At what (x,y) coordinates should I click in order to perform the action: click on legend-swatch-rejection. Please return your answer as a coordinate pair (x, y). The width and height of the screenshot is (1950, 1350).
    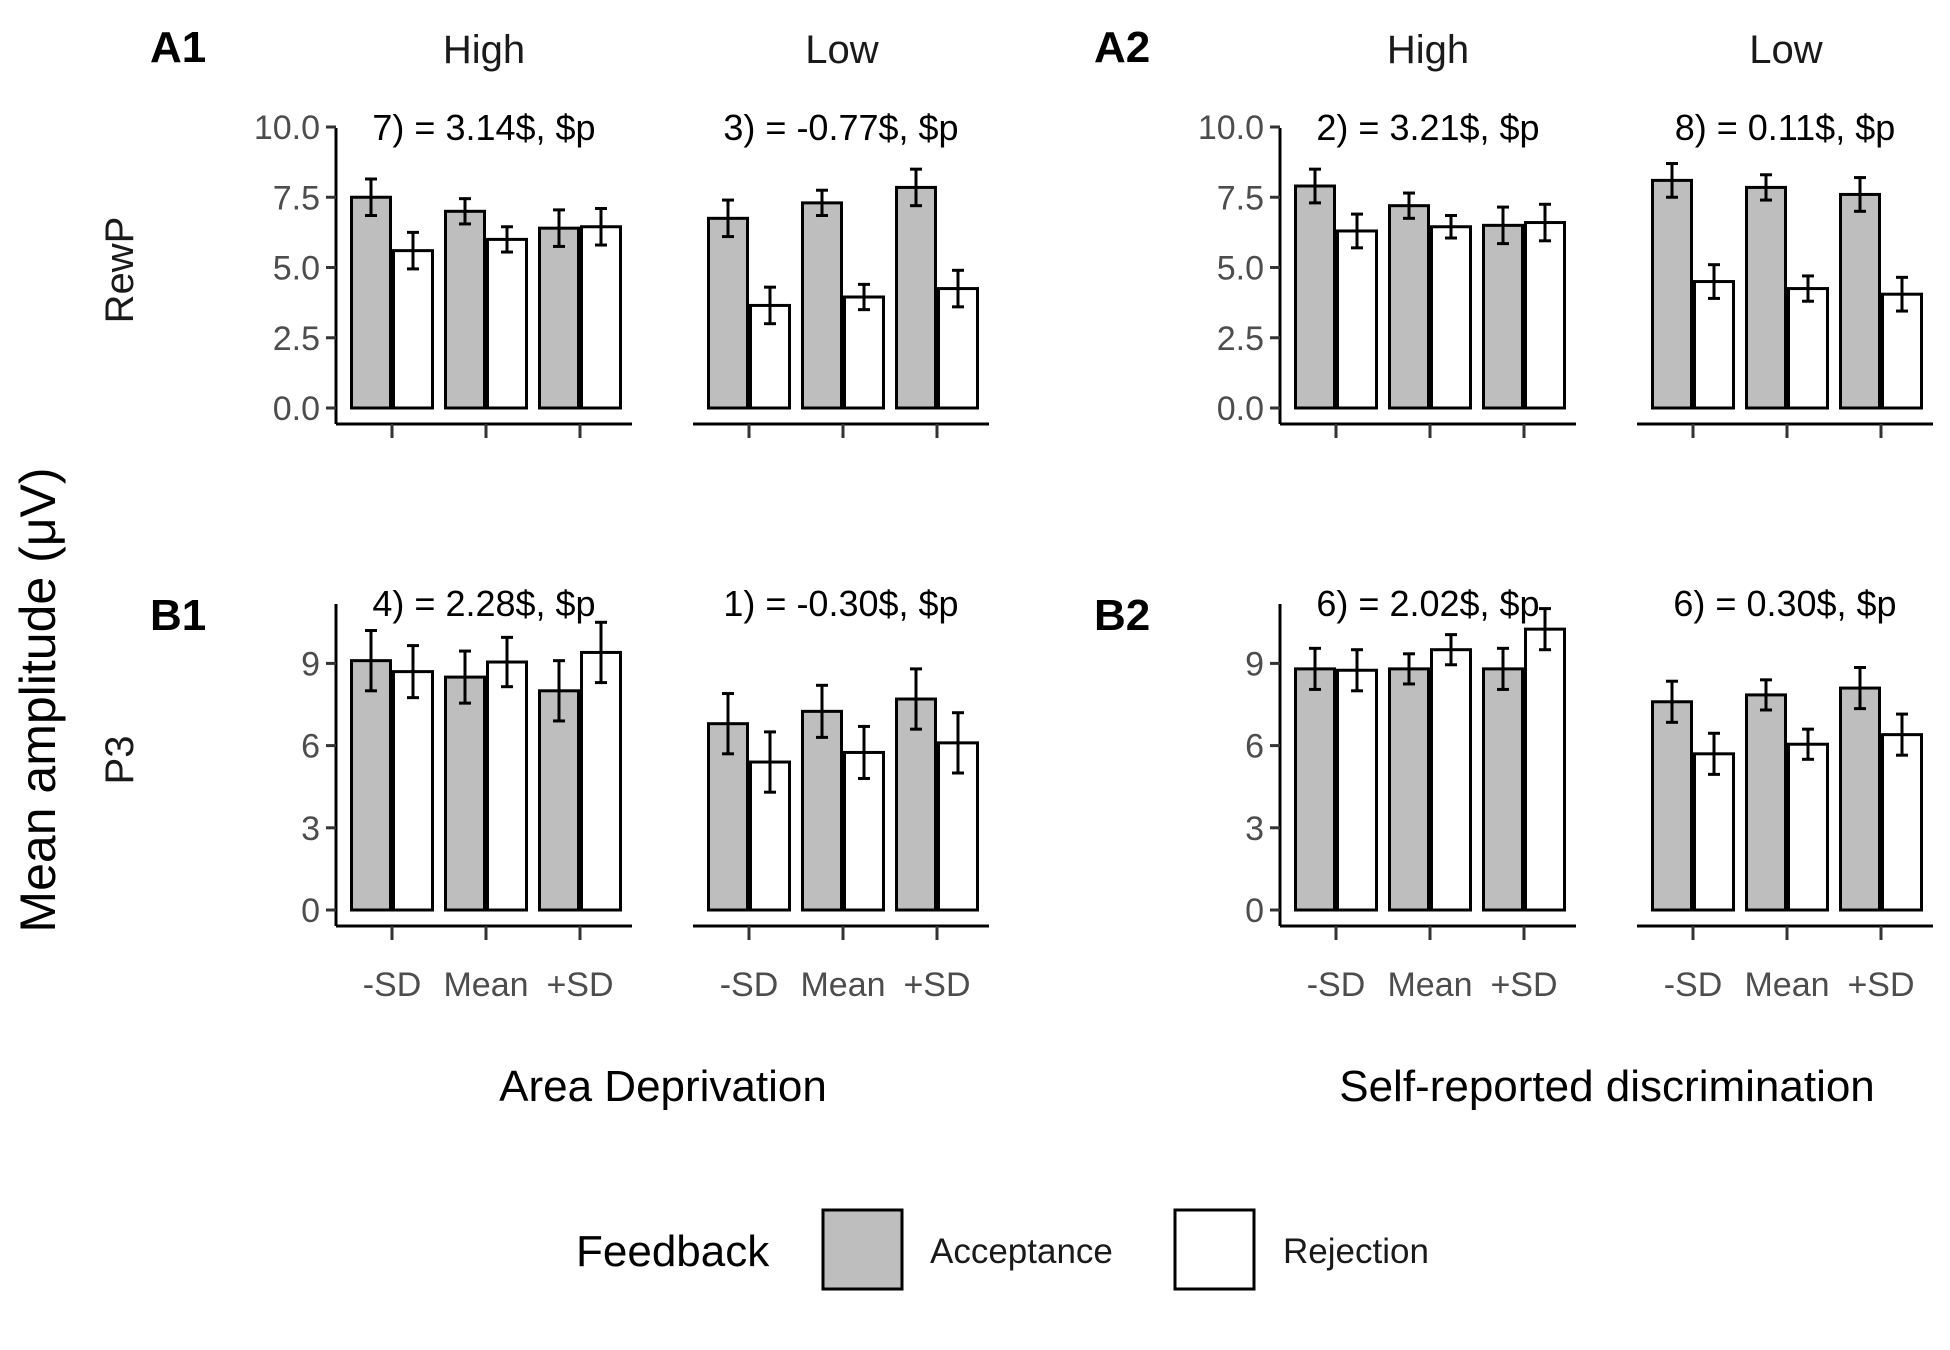
    Looking at the image, I should click on (1214, 1249).